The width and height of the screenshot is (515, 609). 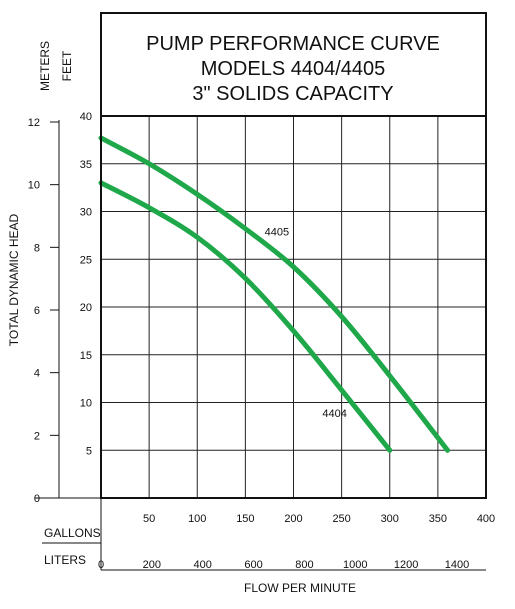 What do you see at coordinates (34, 123) in the screenshot?
I see `meters-tick-label: 12` at bounding box center [34, 123].